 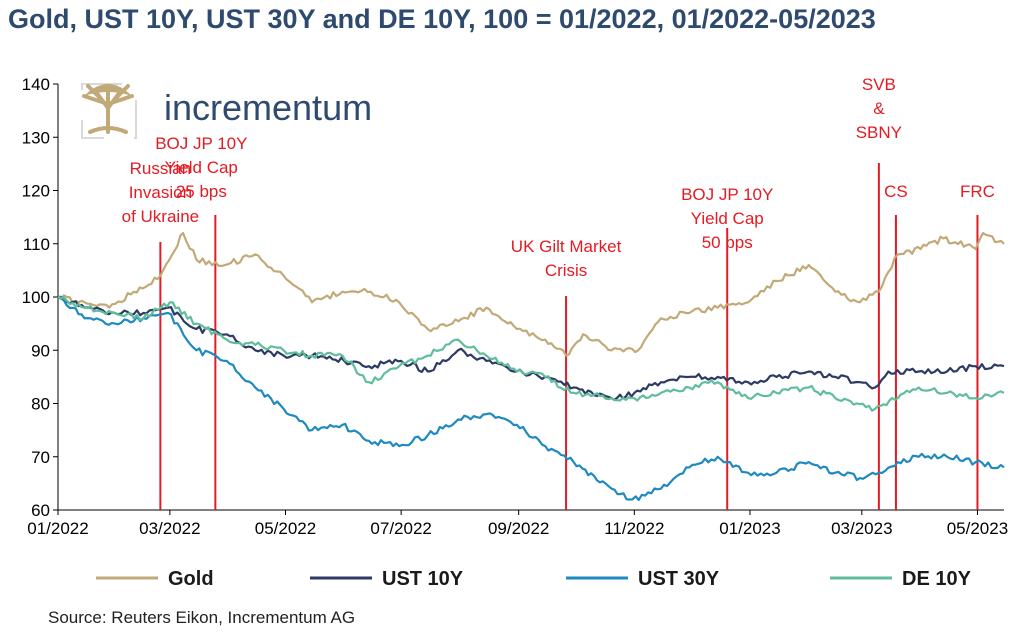 What do you see at coordinates (57, 528) in the screenshot?
I see `x-tick-label: 01/2022` at bounding box center [57, 528].